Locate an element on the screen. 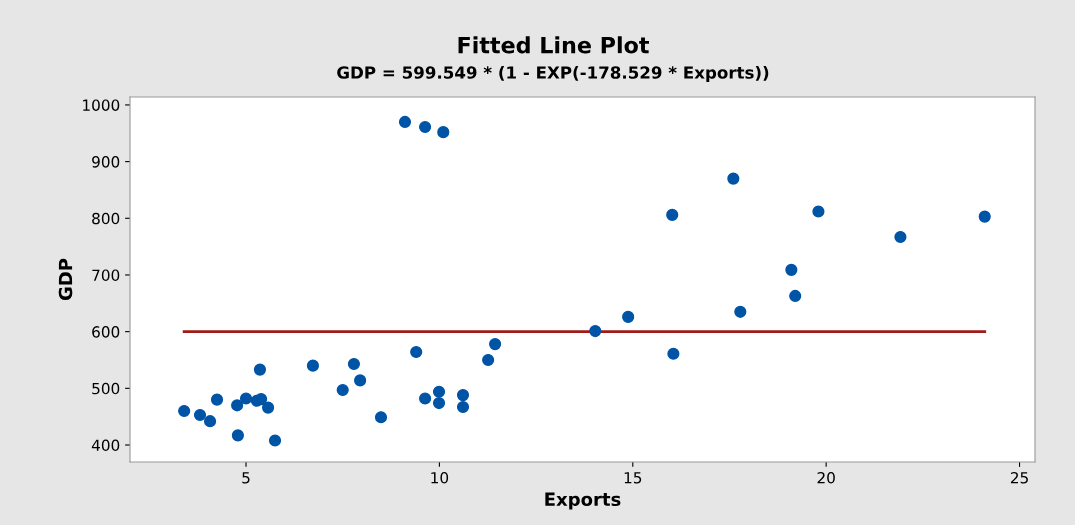  y-tick-label: 700 is located at coordinates (106, 275).